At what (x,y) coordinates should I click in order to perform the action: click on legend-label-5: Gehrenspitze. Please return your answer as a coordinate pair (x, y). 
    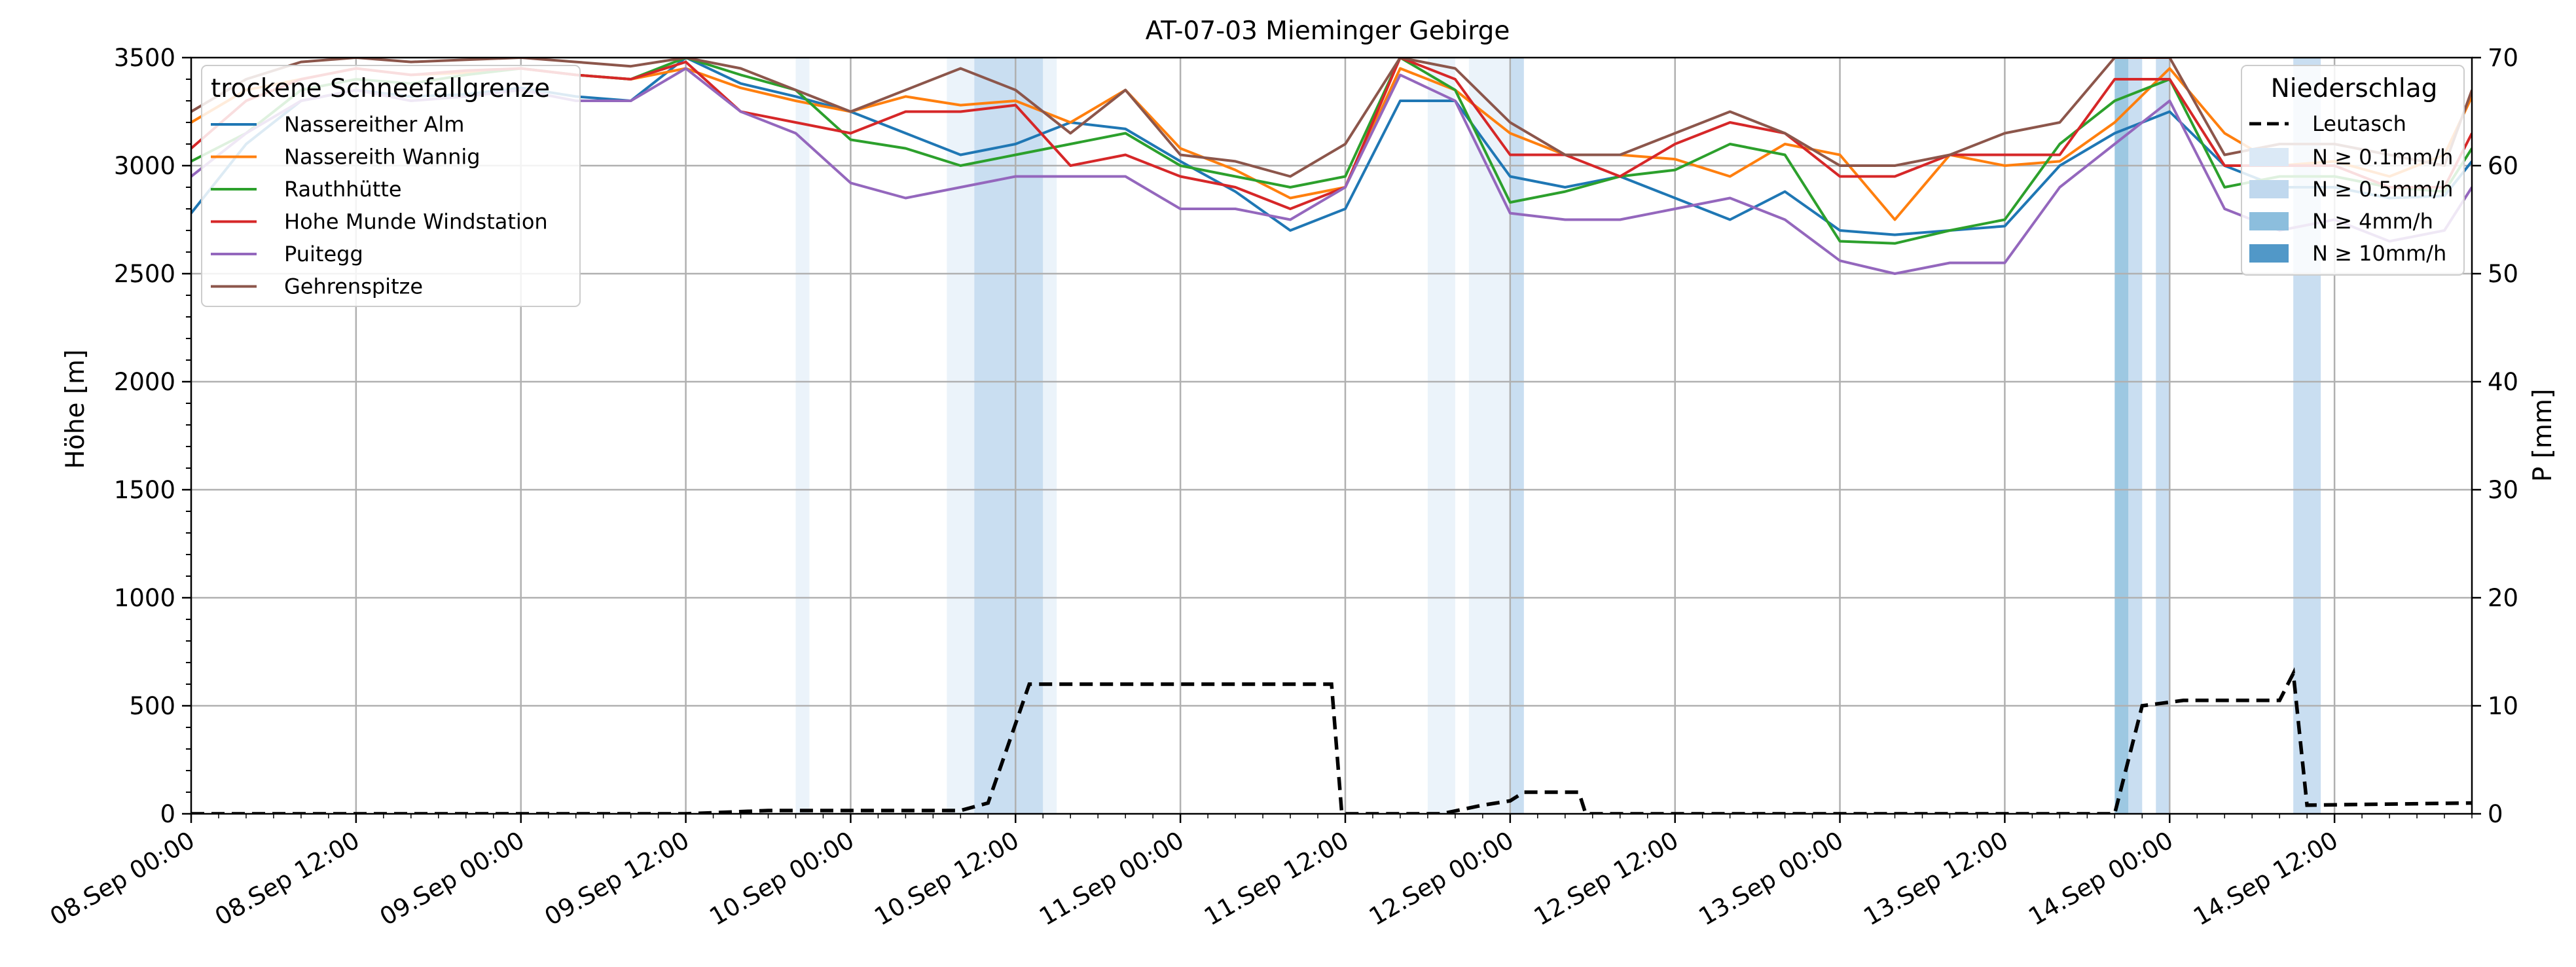
    Looking at the image, I should click on (353, 286).